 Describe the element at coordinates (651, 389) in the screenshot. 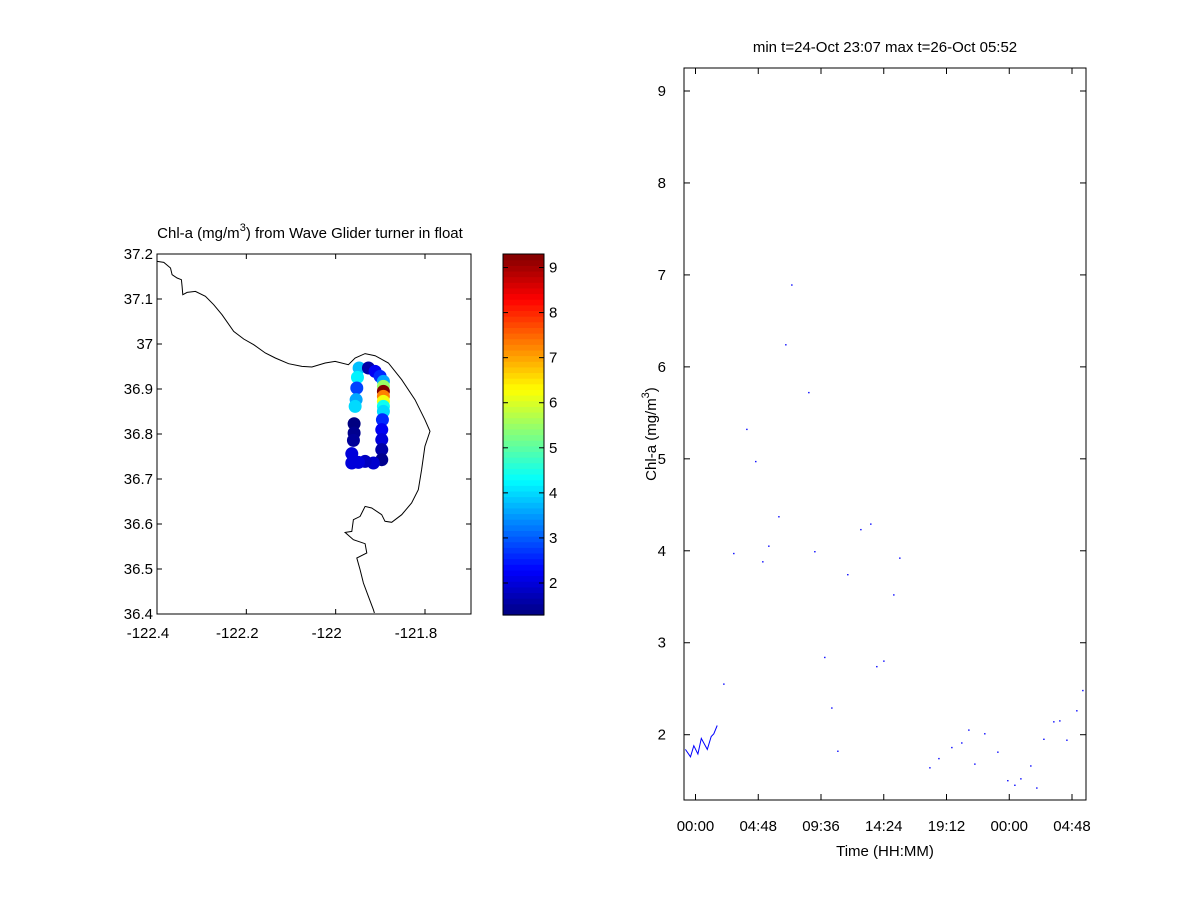

I see `ylabel-suffix: )` at that location.